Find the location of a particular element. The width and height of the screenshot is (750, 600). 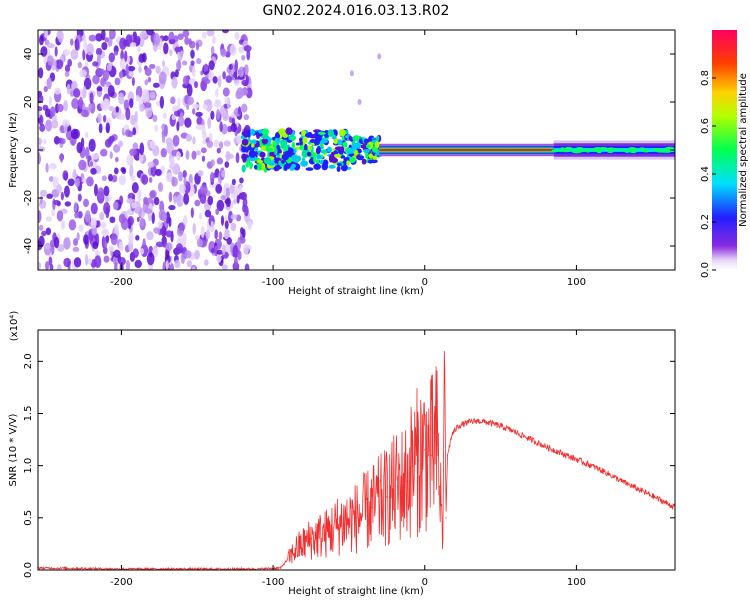

y-tick-label: -20 is located at coordinates (28, 198).